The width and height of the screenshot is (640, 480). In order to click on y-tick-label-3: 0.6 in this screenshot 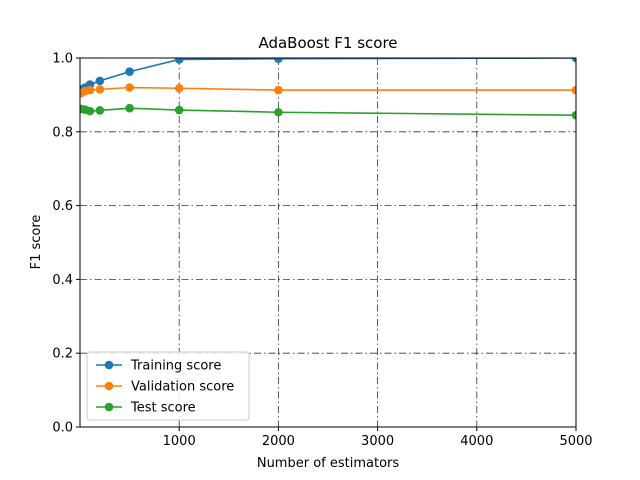, I will do `click(62, 206)`.